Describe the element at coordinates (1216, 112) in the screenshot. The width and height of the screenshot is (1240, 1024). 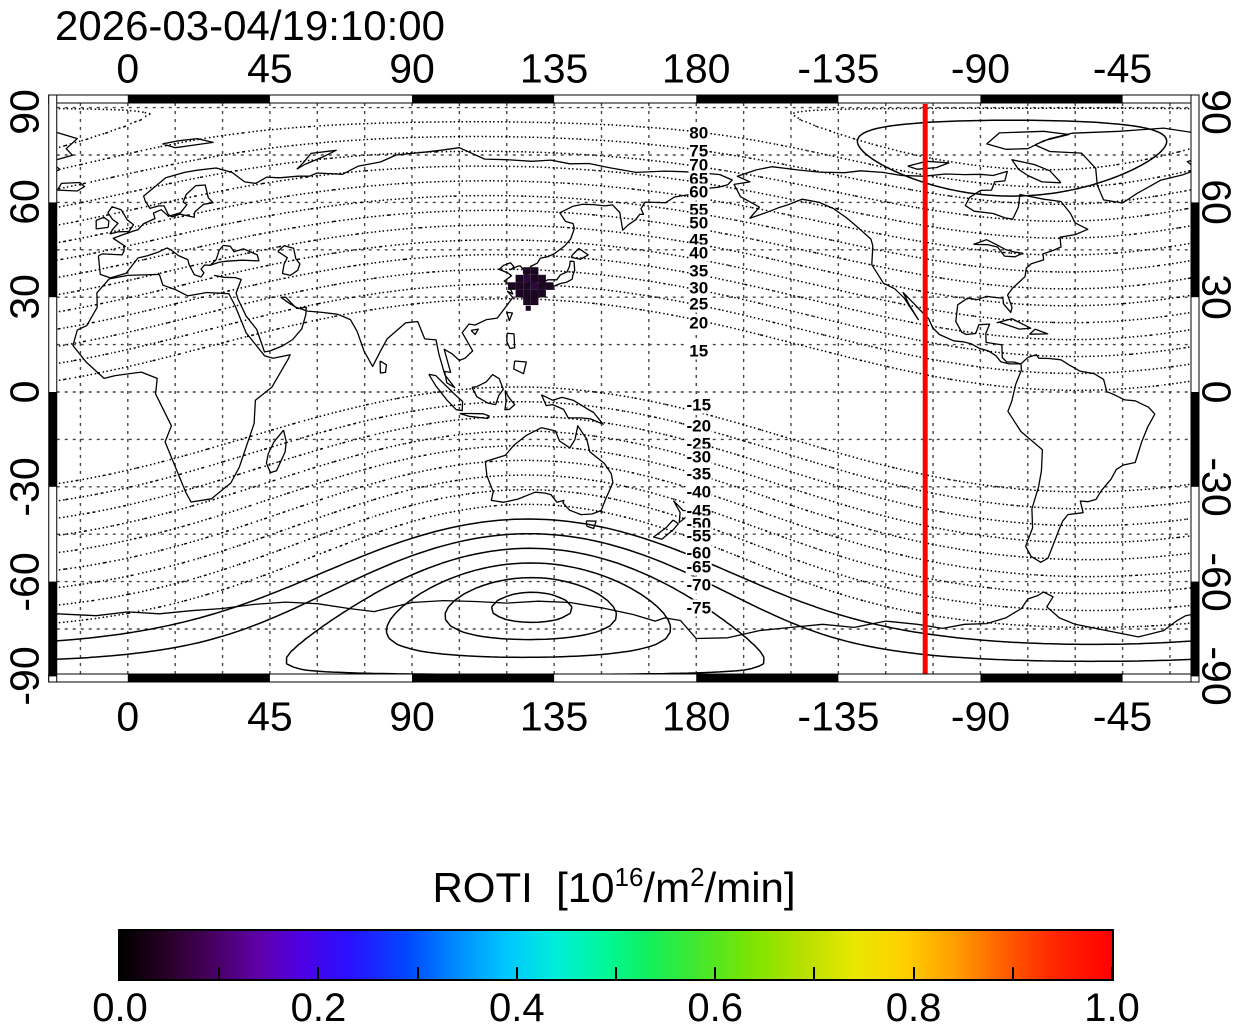
I see `lat-tick-label-right: 90` at that location.